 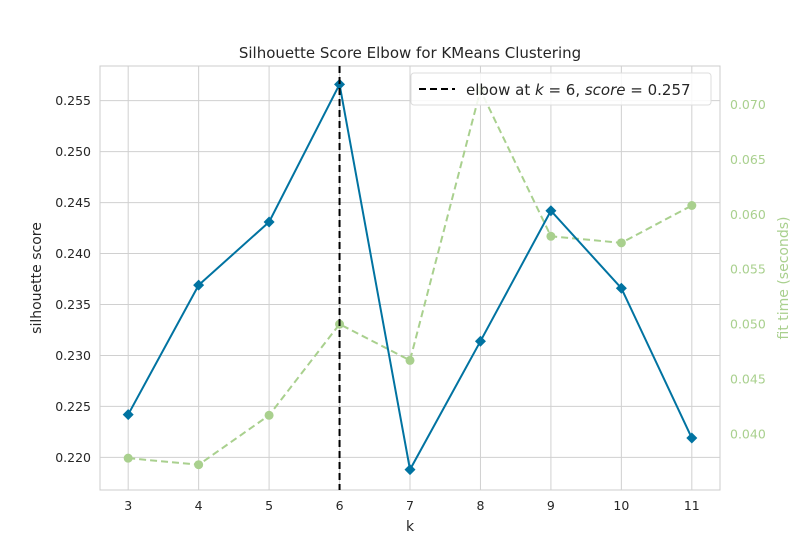 What do you see at coordinates (73, 151) in the screenshot?
I see `y-tick-label: 0.250` at bounding box center [73, 151].